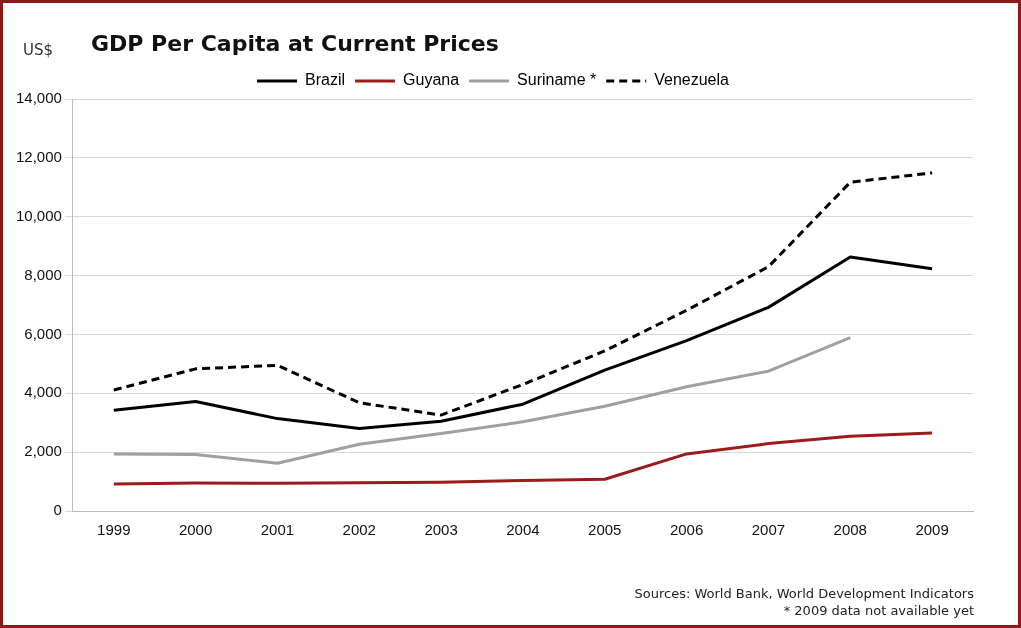 The width and height of the screenshot is (1021, 628). What do you see at coordinates (605, 530) in the screenshot?
I see `x-tick-label: 2005` at bounding box center [605, 530].